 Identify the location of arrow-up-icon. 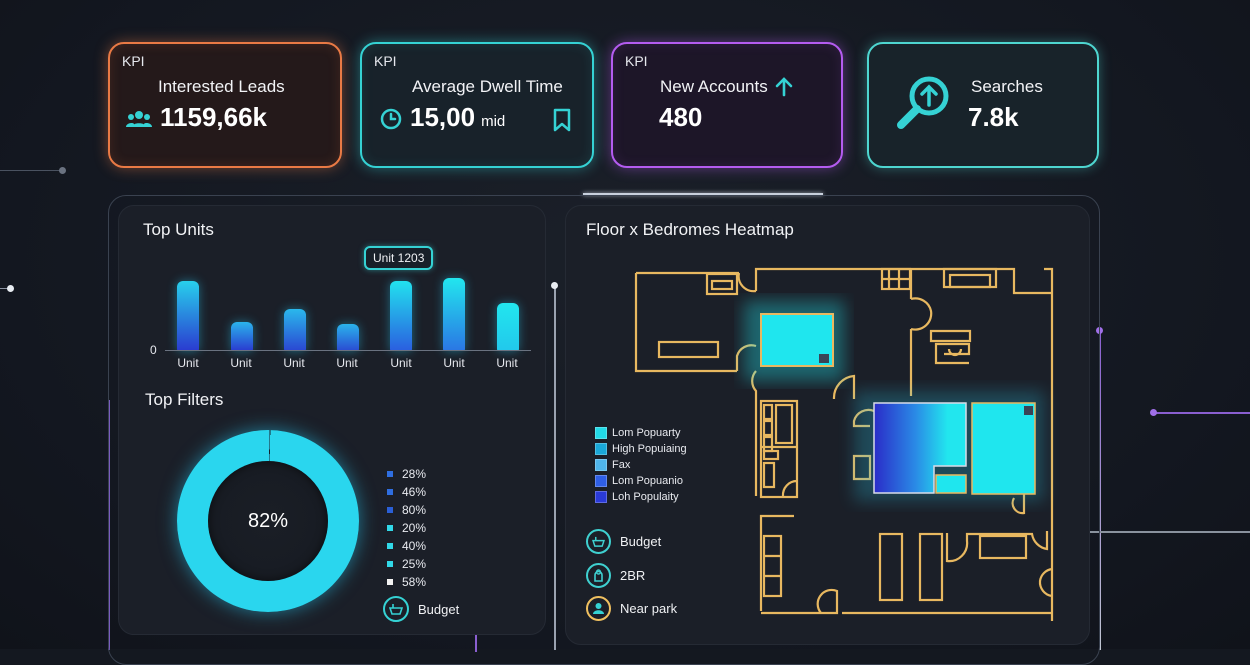
(784, 89).